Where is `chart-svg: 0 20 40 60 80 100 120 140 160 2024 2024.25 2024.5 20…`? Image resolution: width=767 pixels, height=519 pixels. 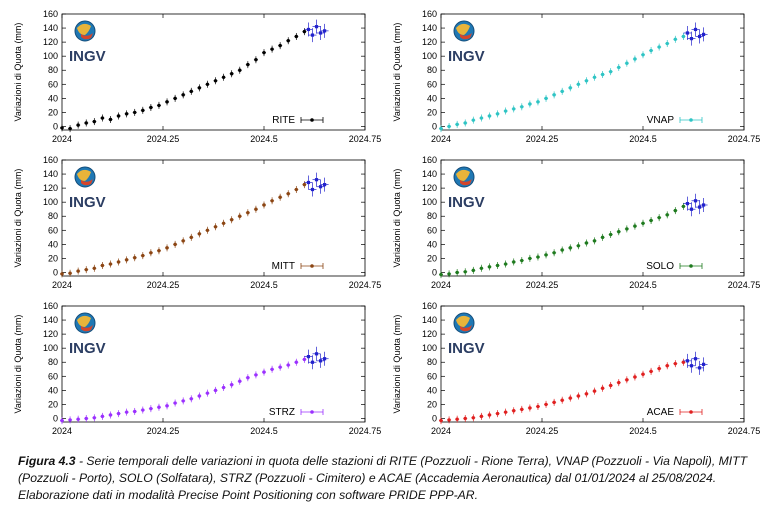 chart-svg: 0 20 40 60 80 100 120 140 160 2024 2024.25 2024.5 20… is located at coordinates (197, 222).